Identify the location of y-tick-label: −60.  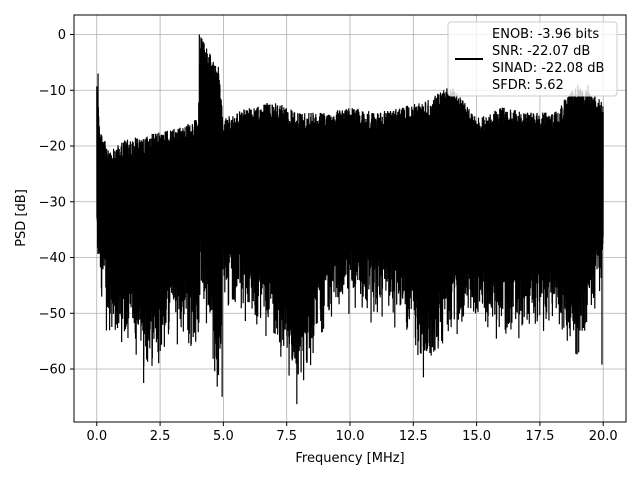
(52, 370).